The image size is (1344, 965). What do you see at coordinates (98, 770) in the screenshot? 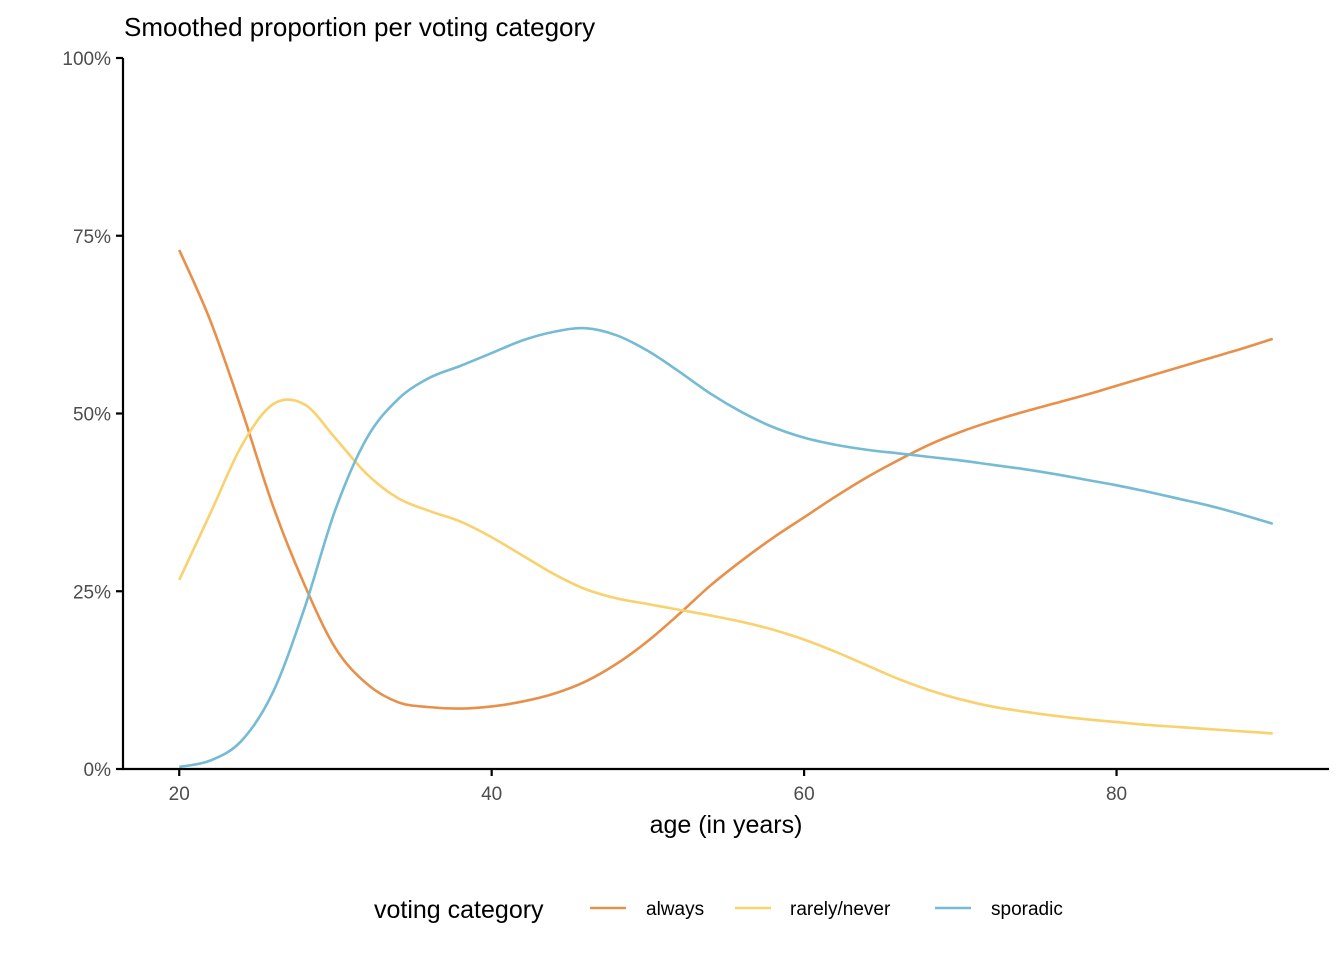
I see `y-tick-label: 0%` at bounding box center [98, 770].